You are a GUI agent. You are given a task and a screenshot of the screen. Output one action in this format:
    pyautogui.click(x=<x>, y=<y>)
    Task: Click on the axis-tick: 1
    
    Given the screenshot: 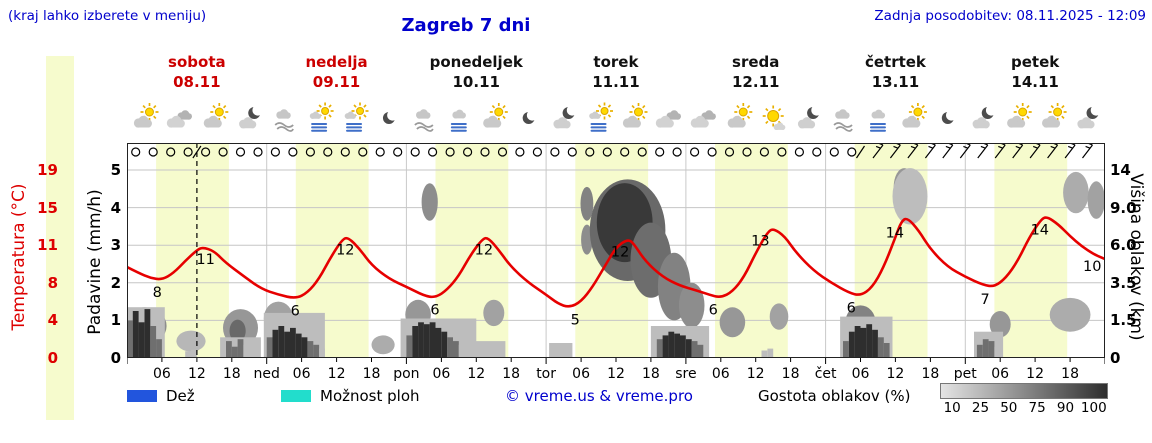 What is the action you would take?
    pyautogui.click(x=115, y=320)
    